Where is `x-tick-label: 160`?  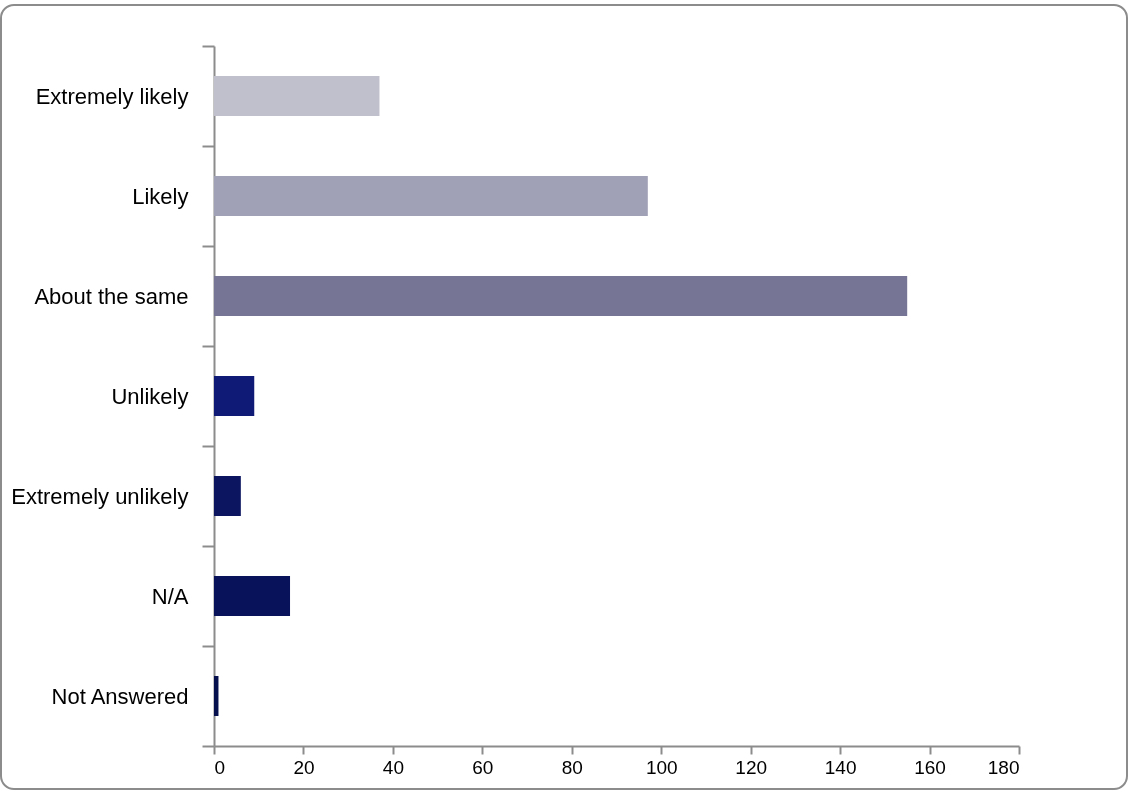
x-tick-label: 160 is located at coordinates (930, 767).